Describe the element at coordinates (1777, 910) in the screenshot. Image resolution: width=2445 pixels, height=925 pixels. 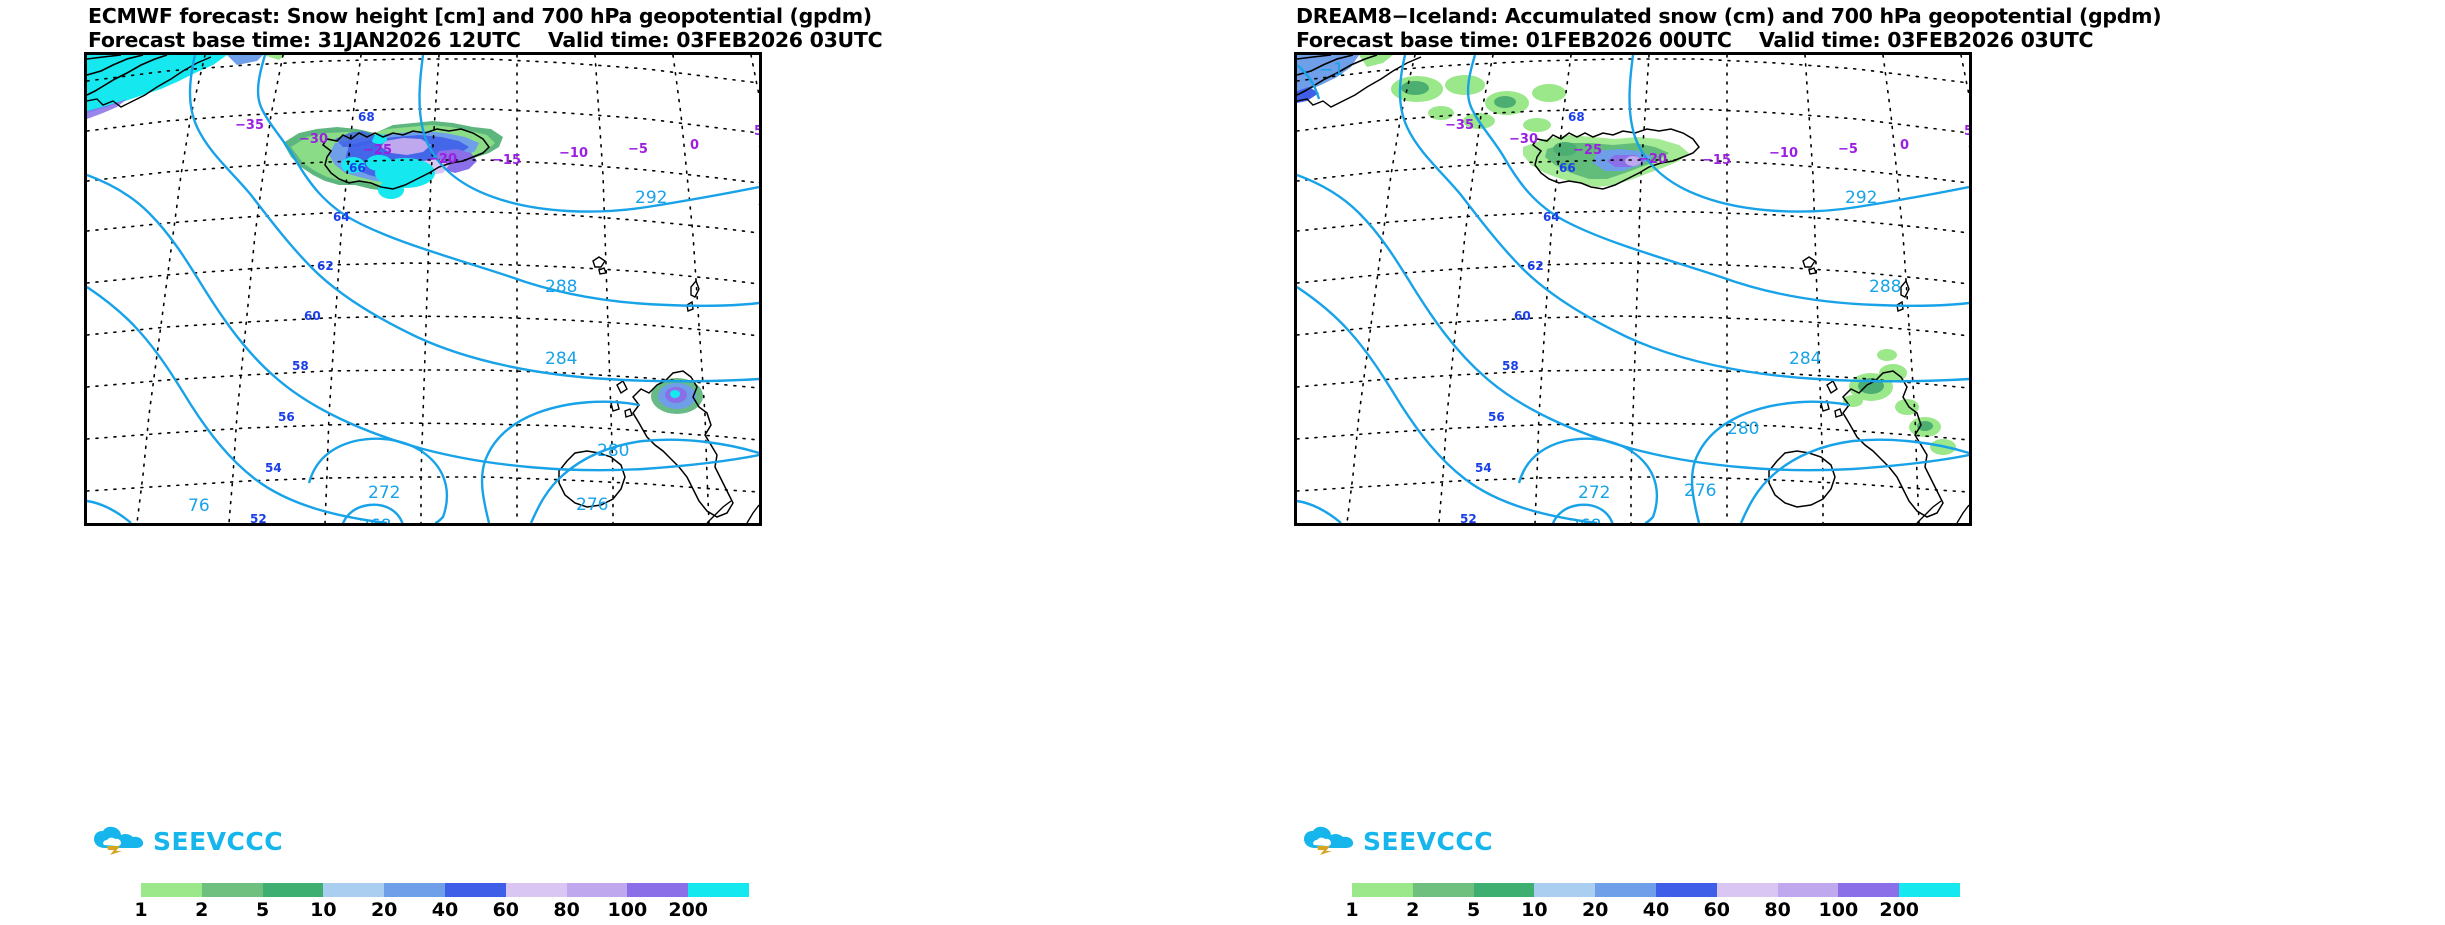
I see `colorbar-tick-label: 80` at that location.